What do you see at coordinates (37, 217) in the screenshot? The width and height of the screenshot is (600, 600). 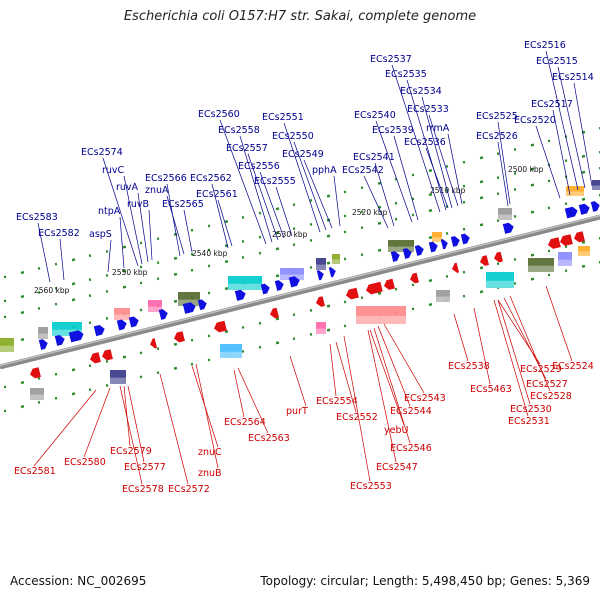 I see `forward-gene-label: ECs2583` at bounding box center [37, 217].